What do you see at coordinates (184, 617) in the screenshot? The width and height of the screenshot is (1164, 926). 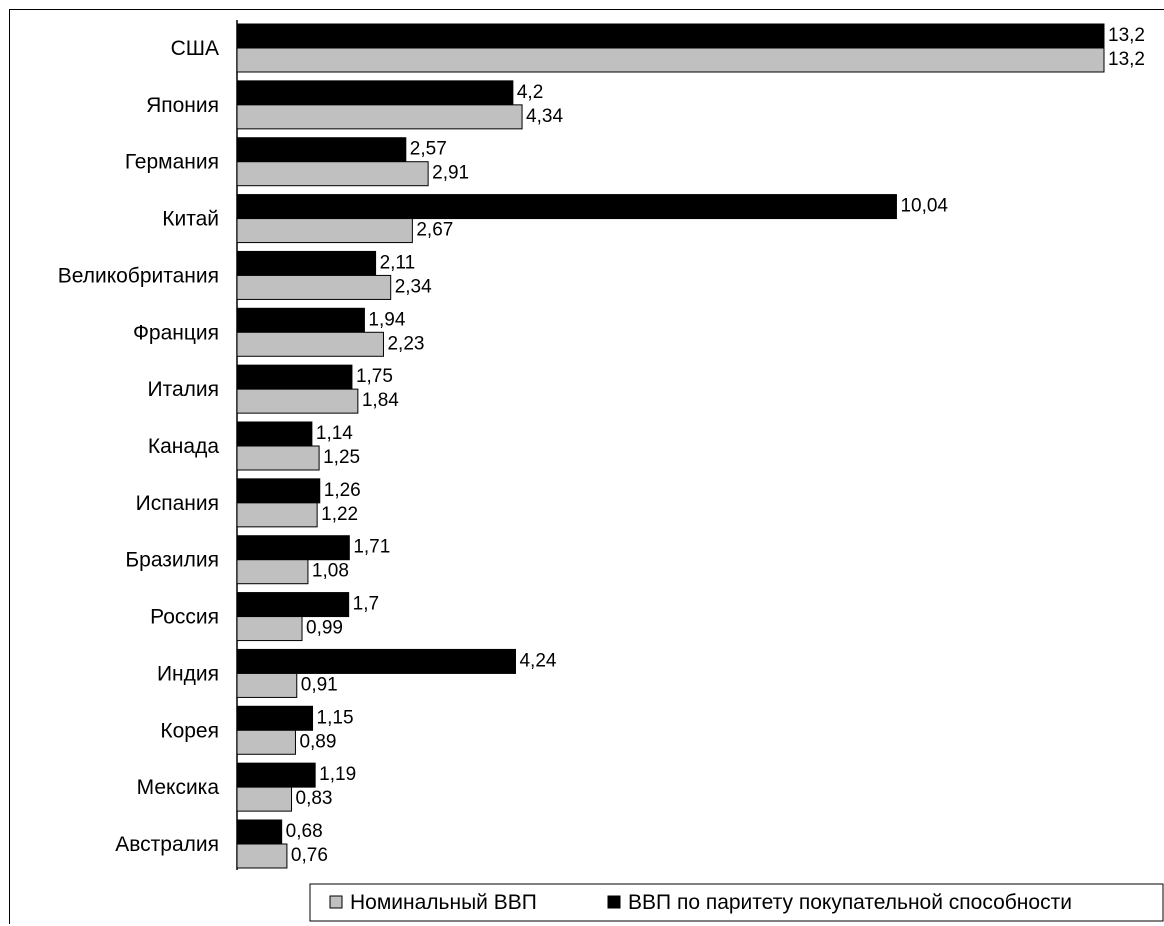 I see `category-label: Россия` at bounding box center [184, 617].